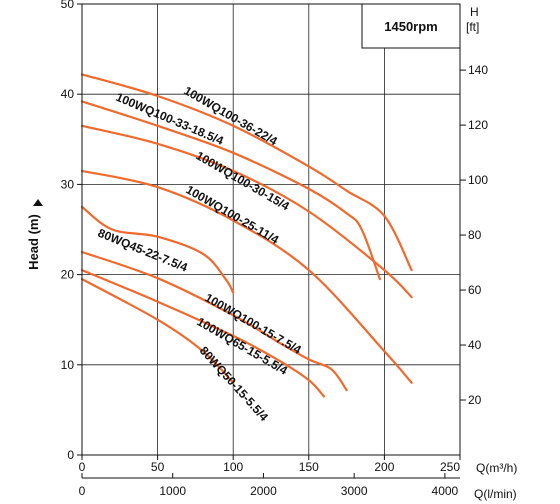  Describe the element at coordinates (495, 494) in the screenshot. I see `x-axis-title-lmin: Q(l/min)` at that location.